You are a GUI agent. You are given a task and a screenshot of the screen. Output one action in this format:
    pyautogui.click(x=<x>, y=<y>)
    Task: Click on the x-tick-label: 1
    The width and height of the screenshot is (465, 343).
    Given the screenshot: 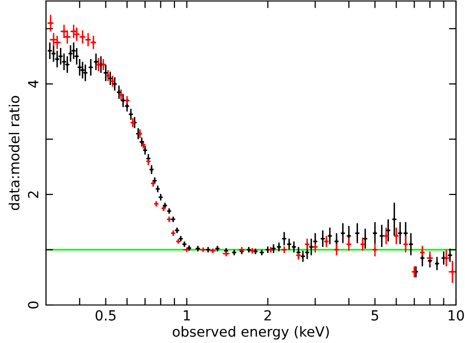 What is the action you would take?
    pyautogui.click(x=187, y=315)
    